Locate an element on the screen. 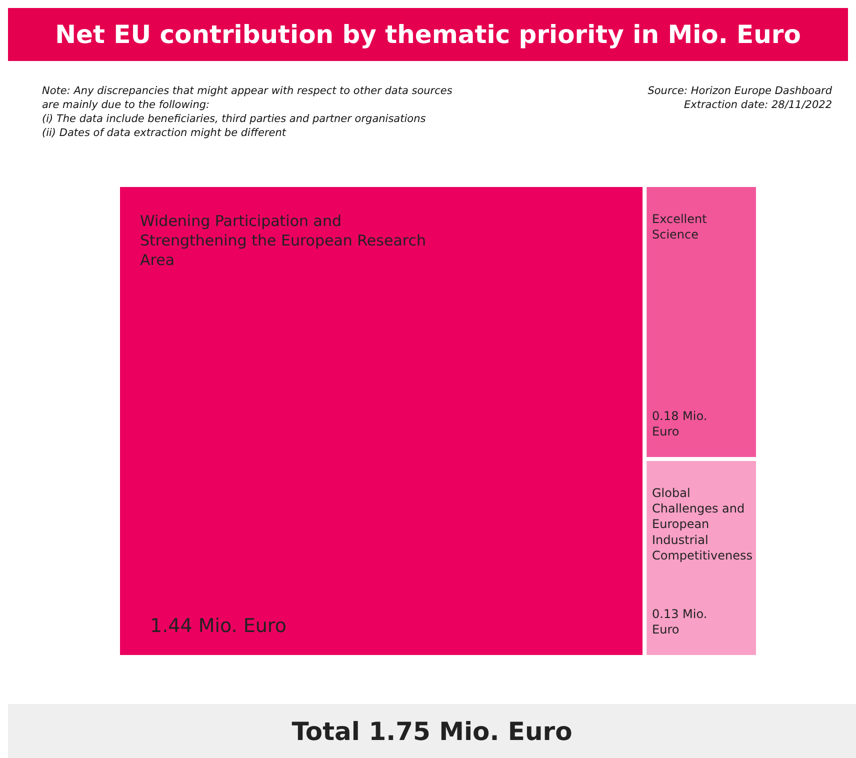  text: (i) The data include beneficiaries, third parties and partner organisations is located at coordinates (234, 119).